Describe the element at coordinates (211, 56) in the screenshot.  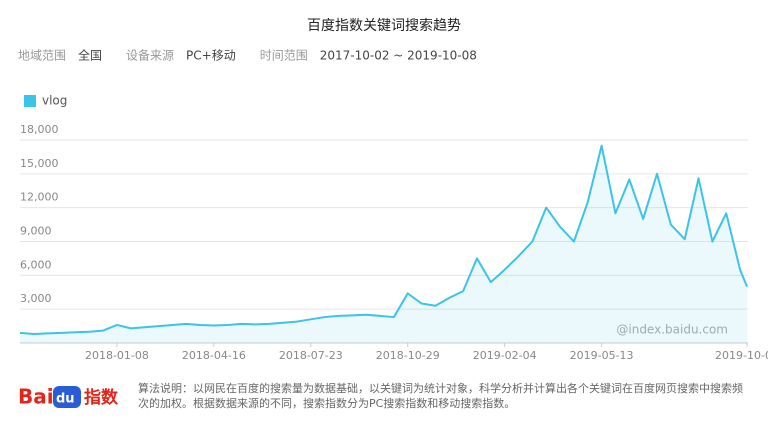
I see `filter-value: PC+移动` at that location.